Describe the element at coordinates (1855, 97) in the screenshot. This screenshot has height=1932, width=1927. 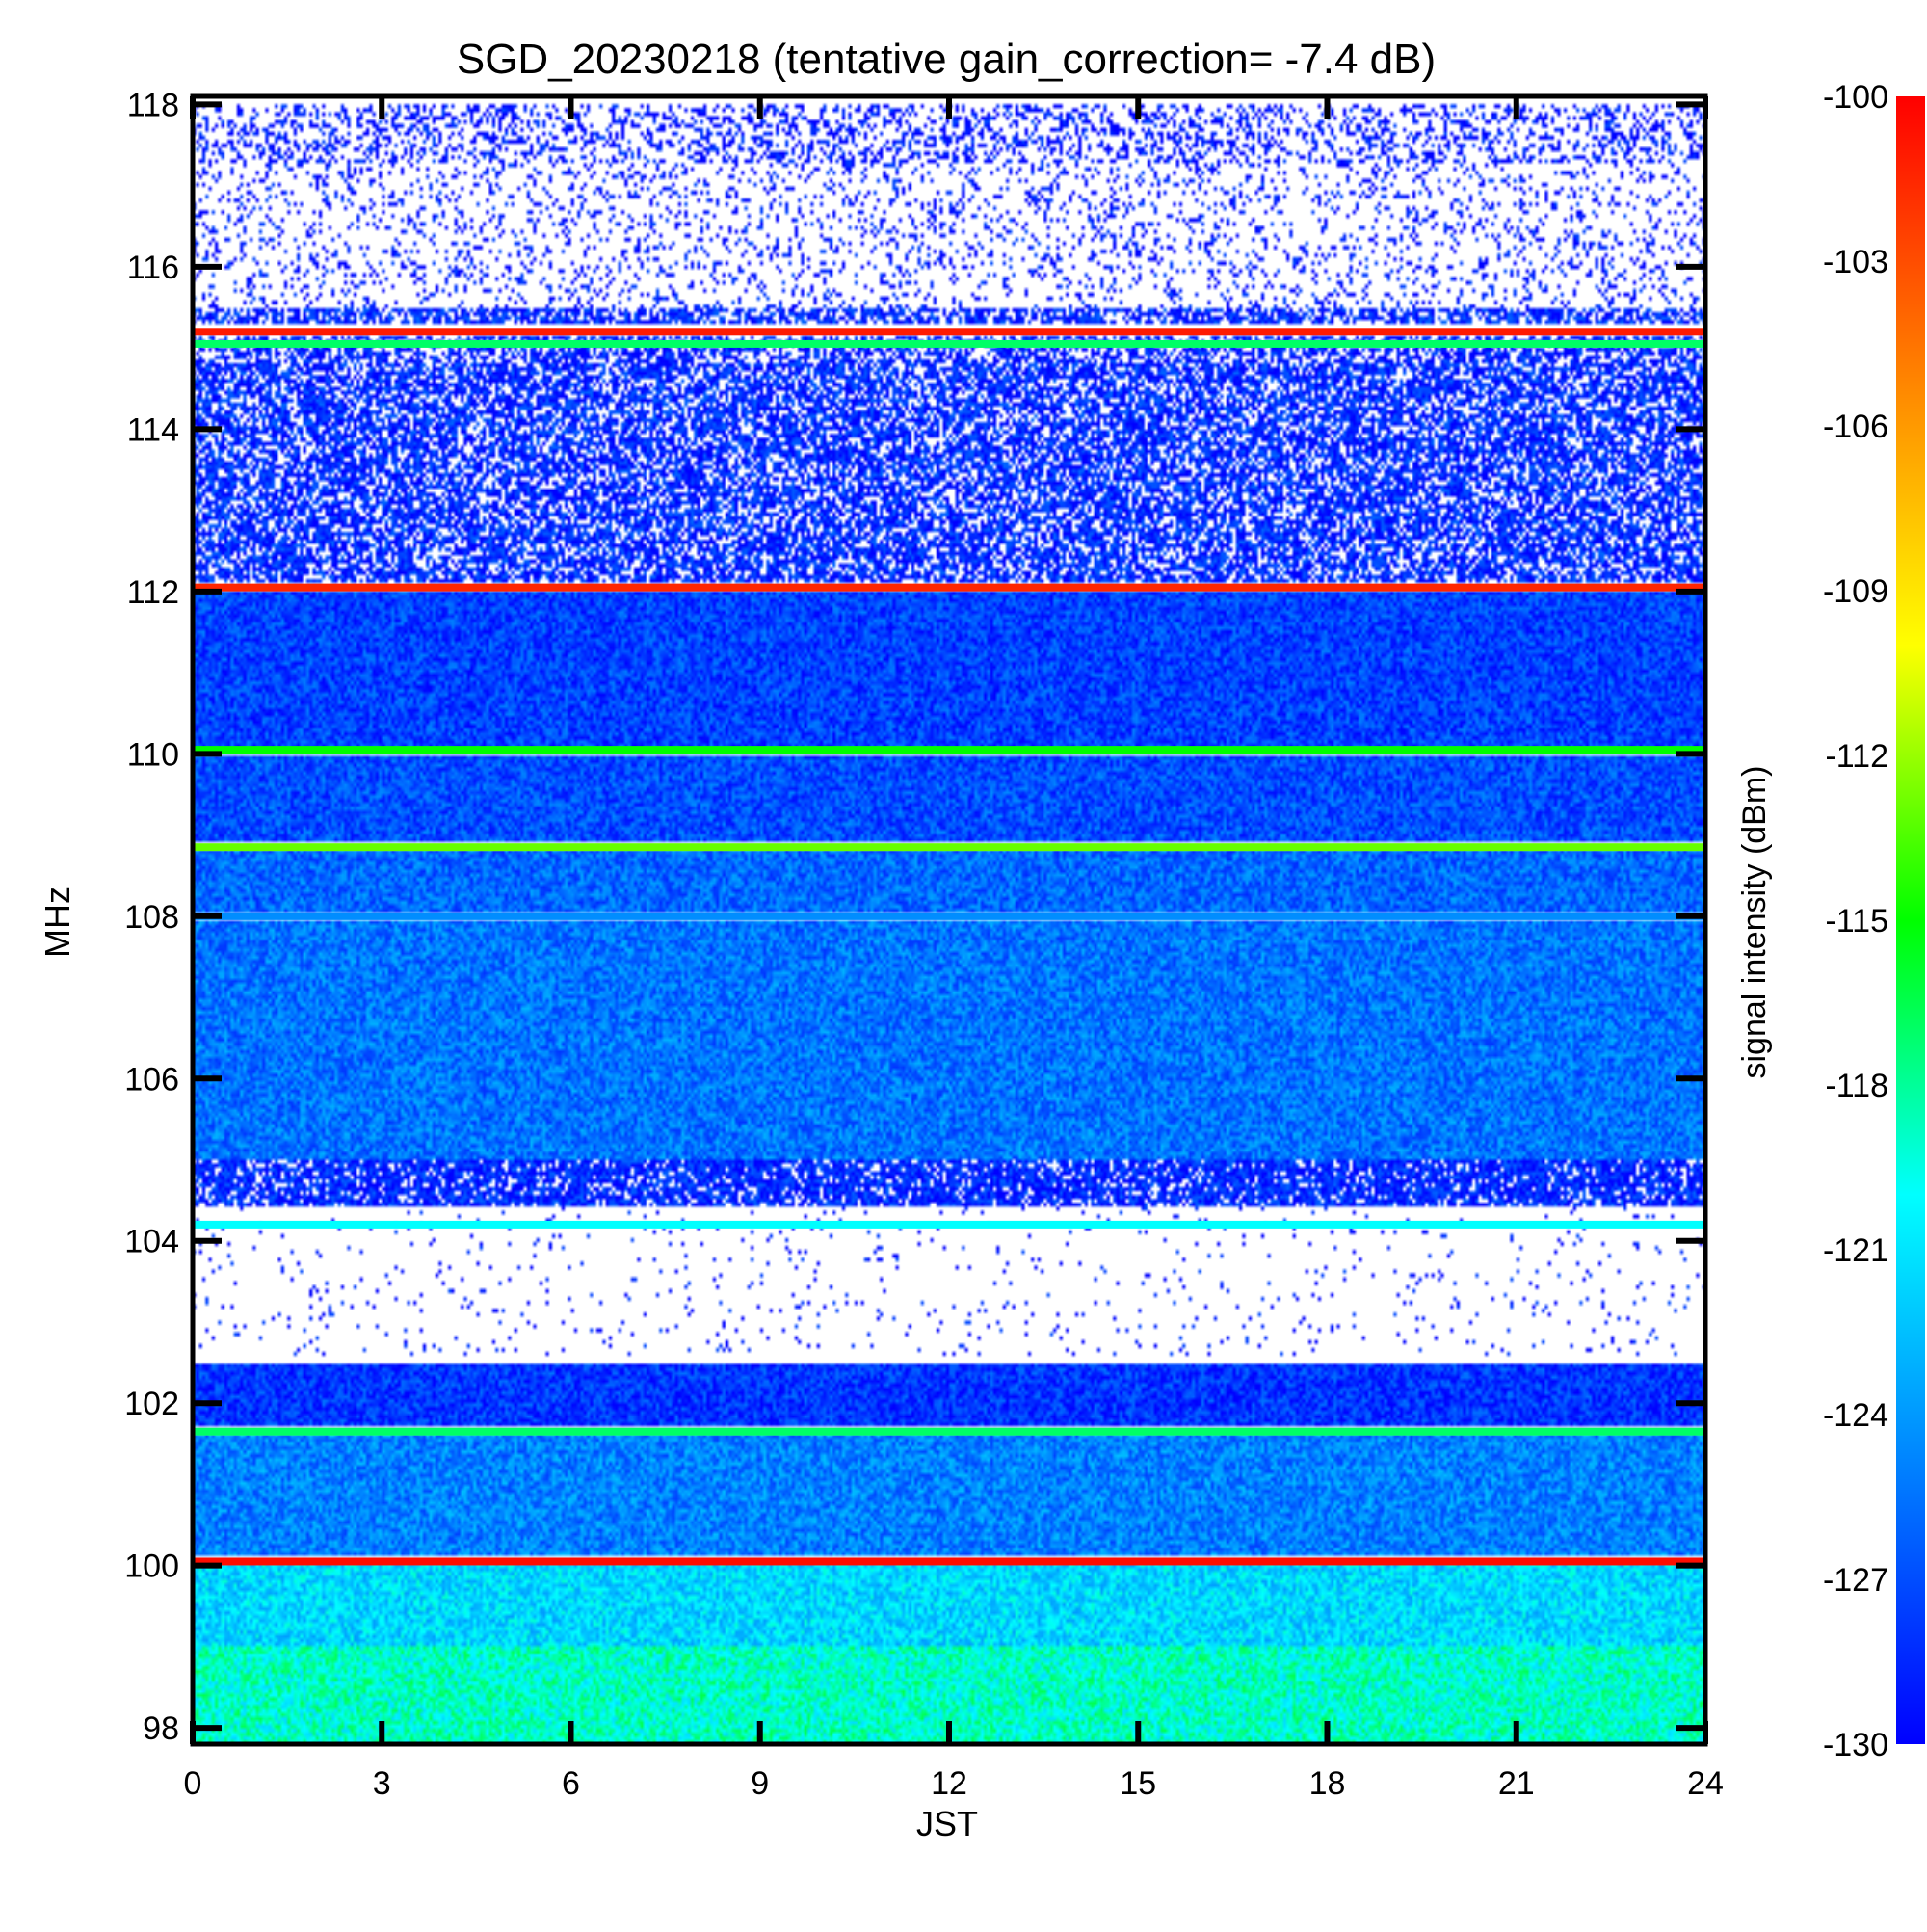
I see `colorbar-tick-label: -100` at that location.